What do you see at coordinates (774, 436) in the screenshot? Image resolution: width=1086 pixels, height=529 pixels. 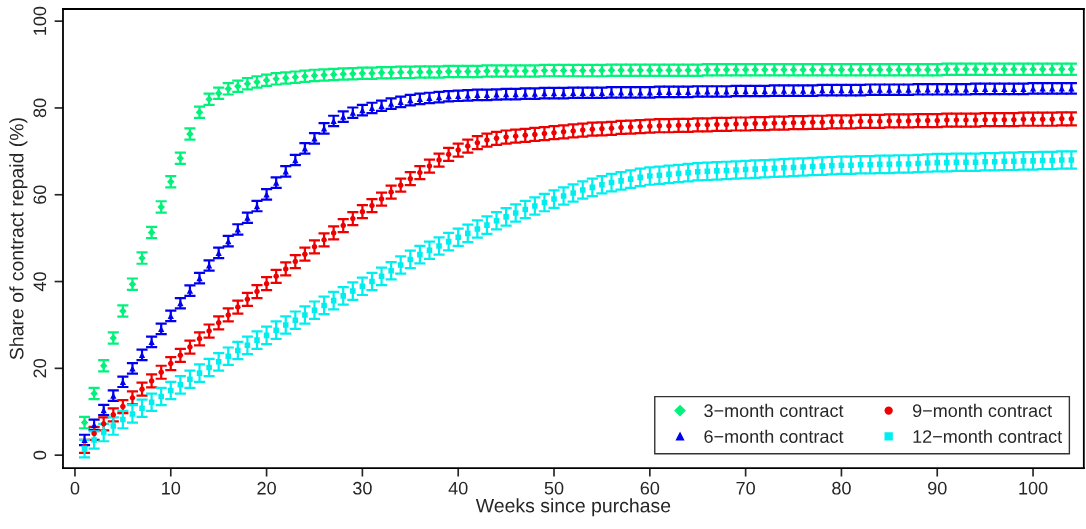 I see `legend-label: 6−month contract` at bounding box center [774, 436].